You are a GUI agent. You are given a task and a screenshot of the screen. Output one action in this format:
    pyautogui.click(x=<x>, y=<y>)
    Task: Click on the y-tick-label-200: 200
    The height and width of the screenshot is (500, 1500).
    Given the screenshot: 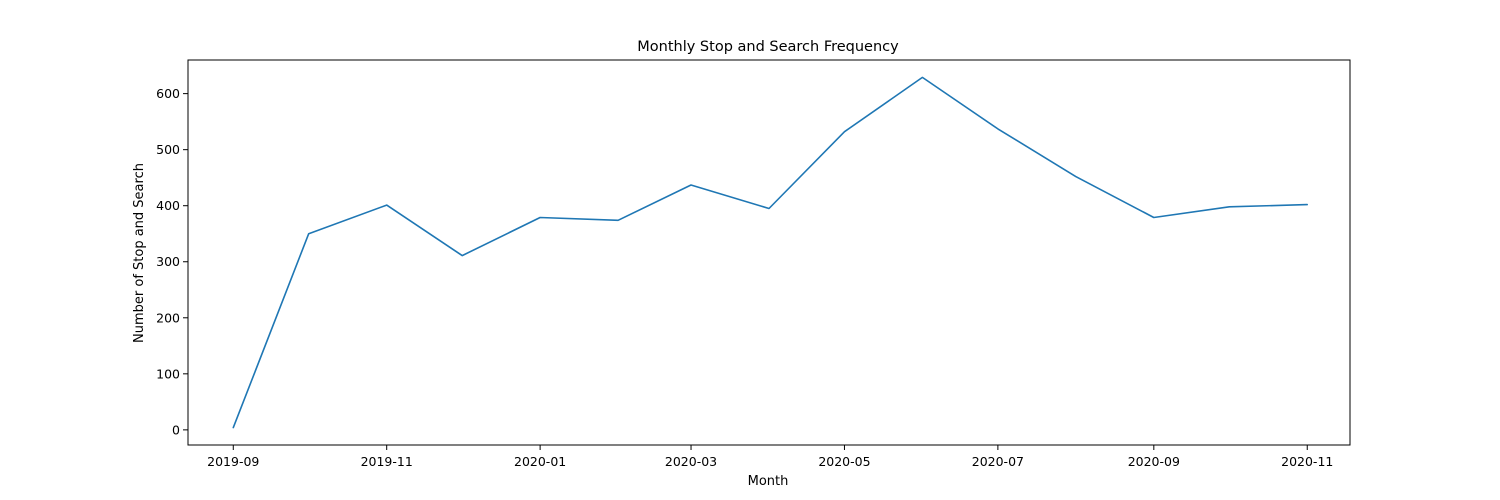 What is the action you would take?
    pyautogui.click(x=168, y=317)
    